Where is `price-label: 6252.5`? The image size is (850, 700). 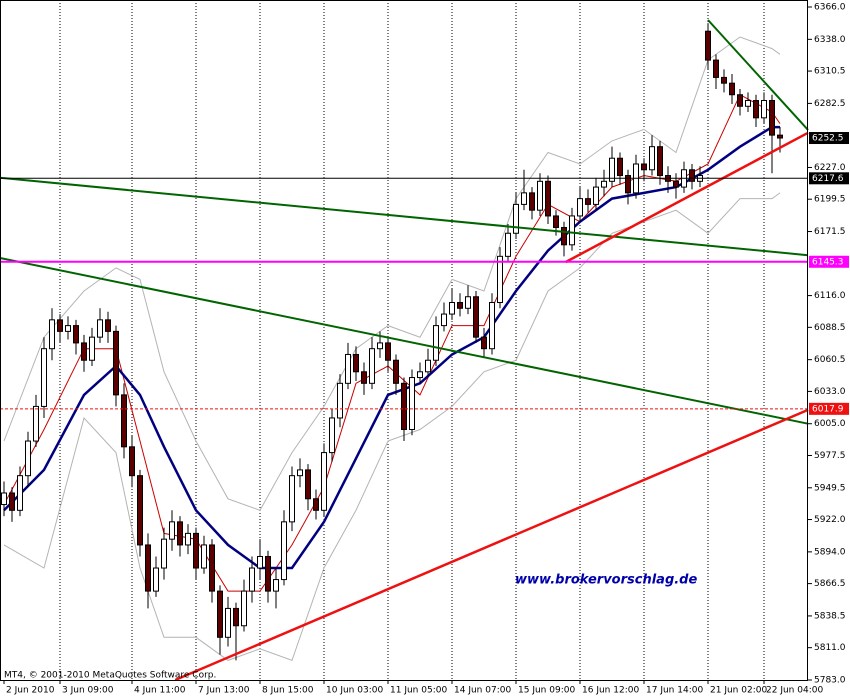
price-label: 6252.5 is located at coordinates (828, 139).